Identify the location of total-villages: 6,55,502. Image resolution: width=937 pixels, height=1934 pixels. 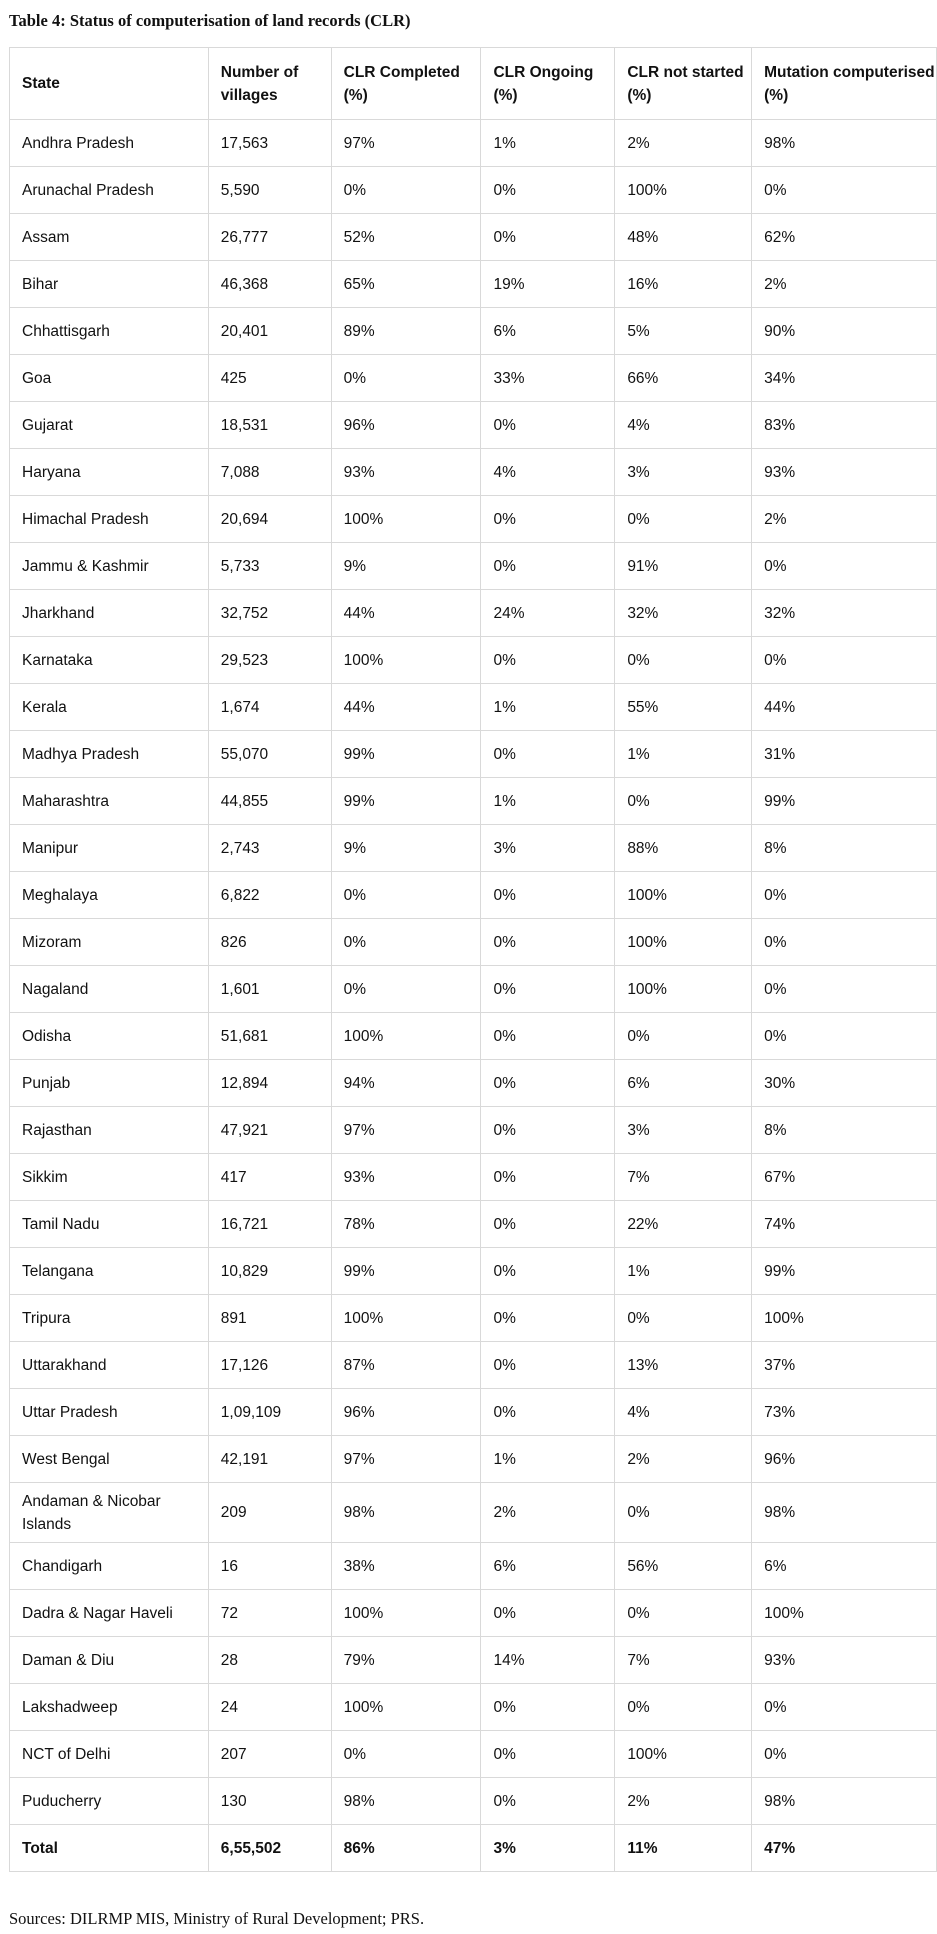
(269, 1848).